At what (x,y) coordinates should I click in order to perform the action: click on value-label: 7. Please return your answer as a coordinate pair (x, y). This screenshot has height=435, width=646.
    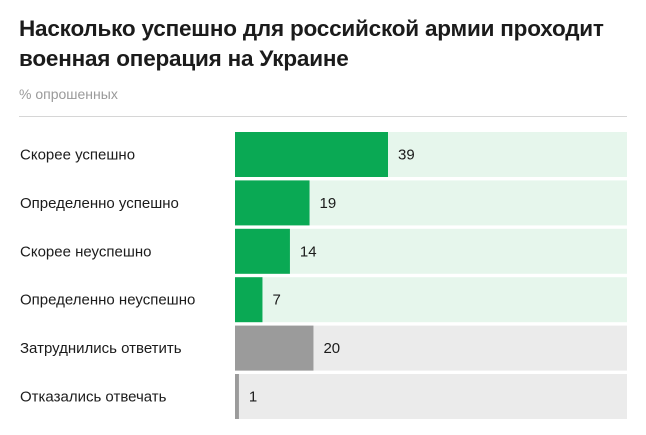
    Looking at the image, I should click on (276, 300).